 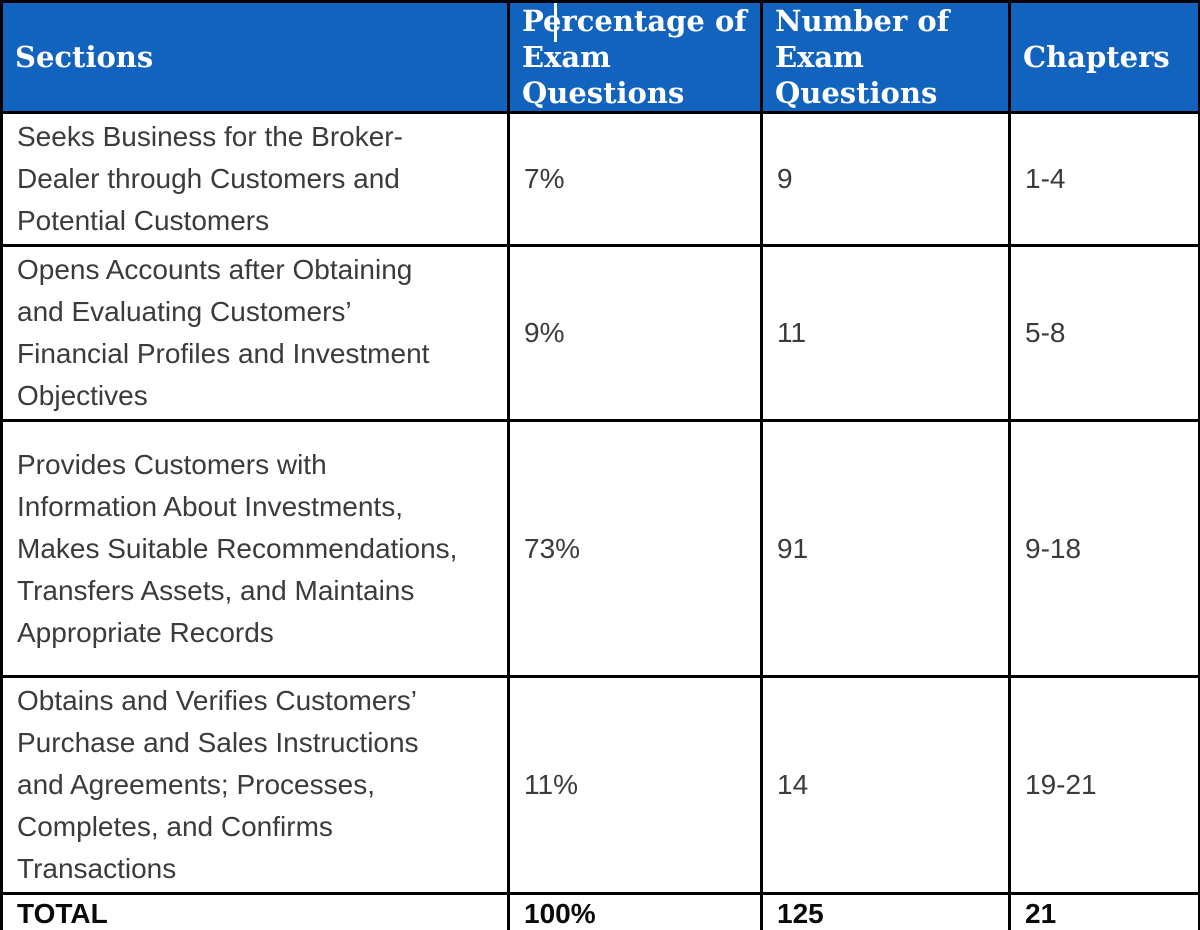 What do you see at coordinates (1104, 548) in the screenshot?
I see `chapters-cell: 9-18` at bounding box center [1104, 548].